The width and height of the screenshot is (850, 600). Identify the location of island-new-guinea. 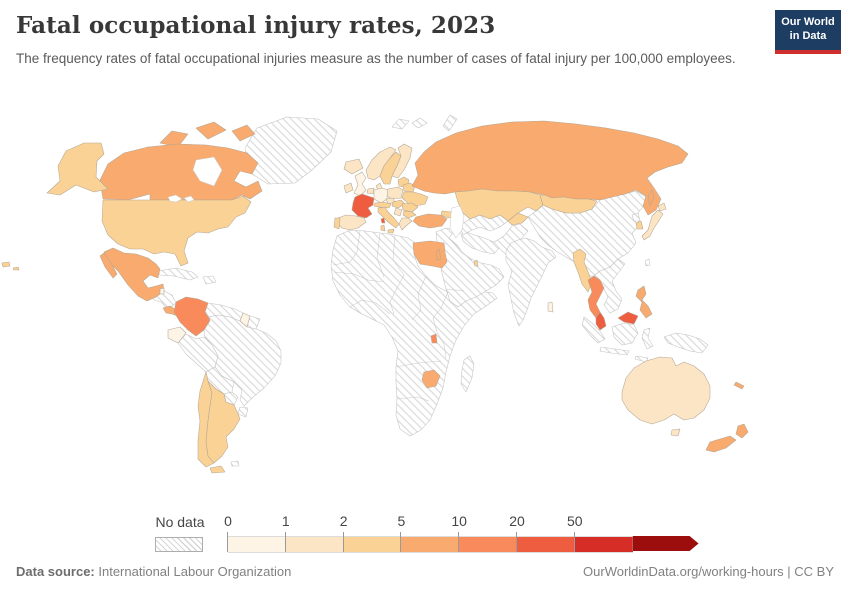
(686, 343).